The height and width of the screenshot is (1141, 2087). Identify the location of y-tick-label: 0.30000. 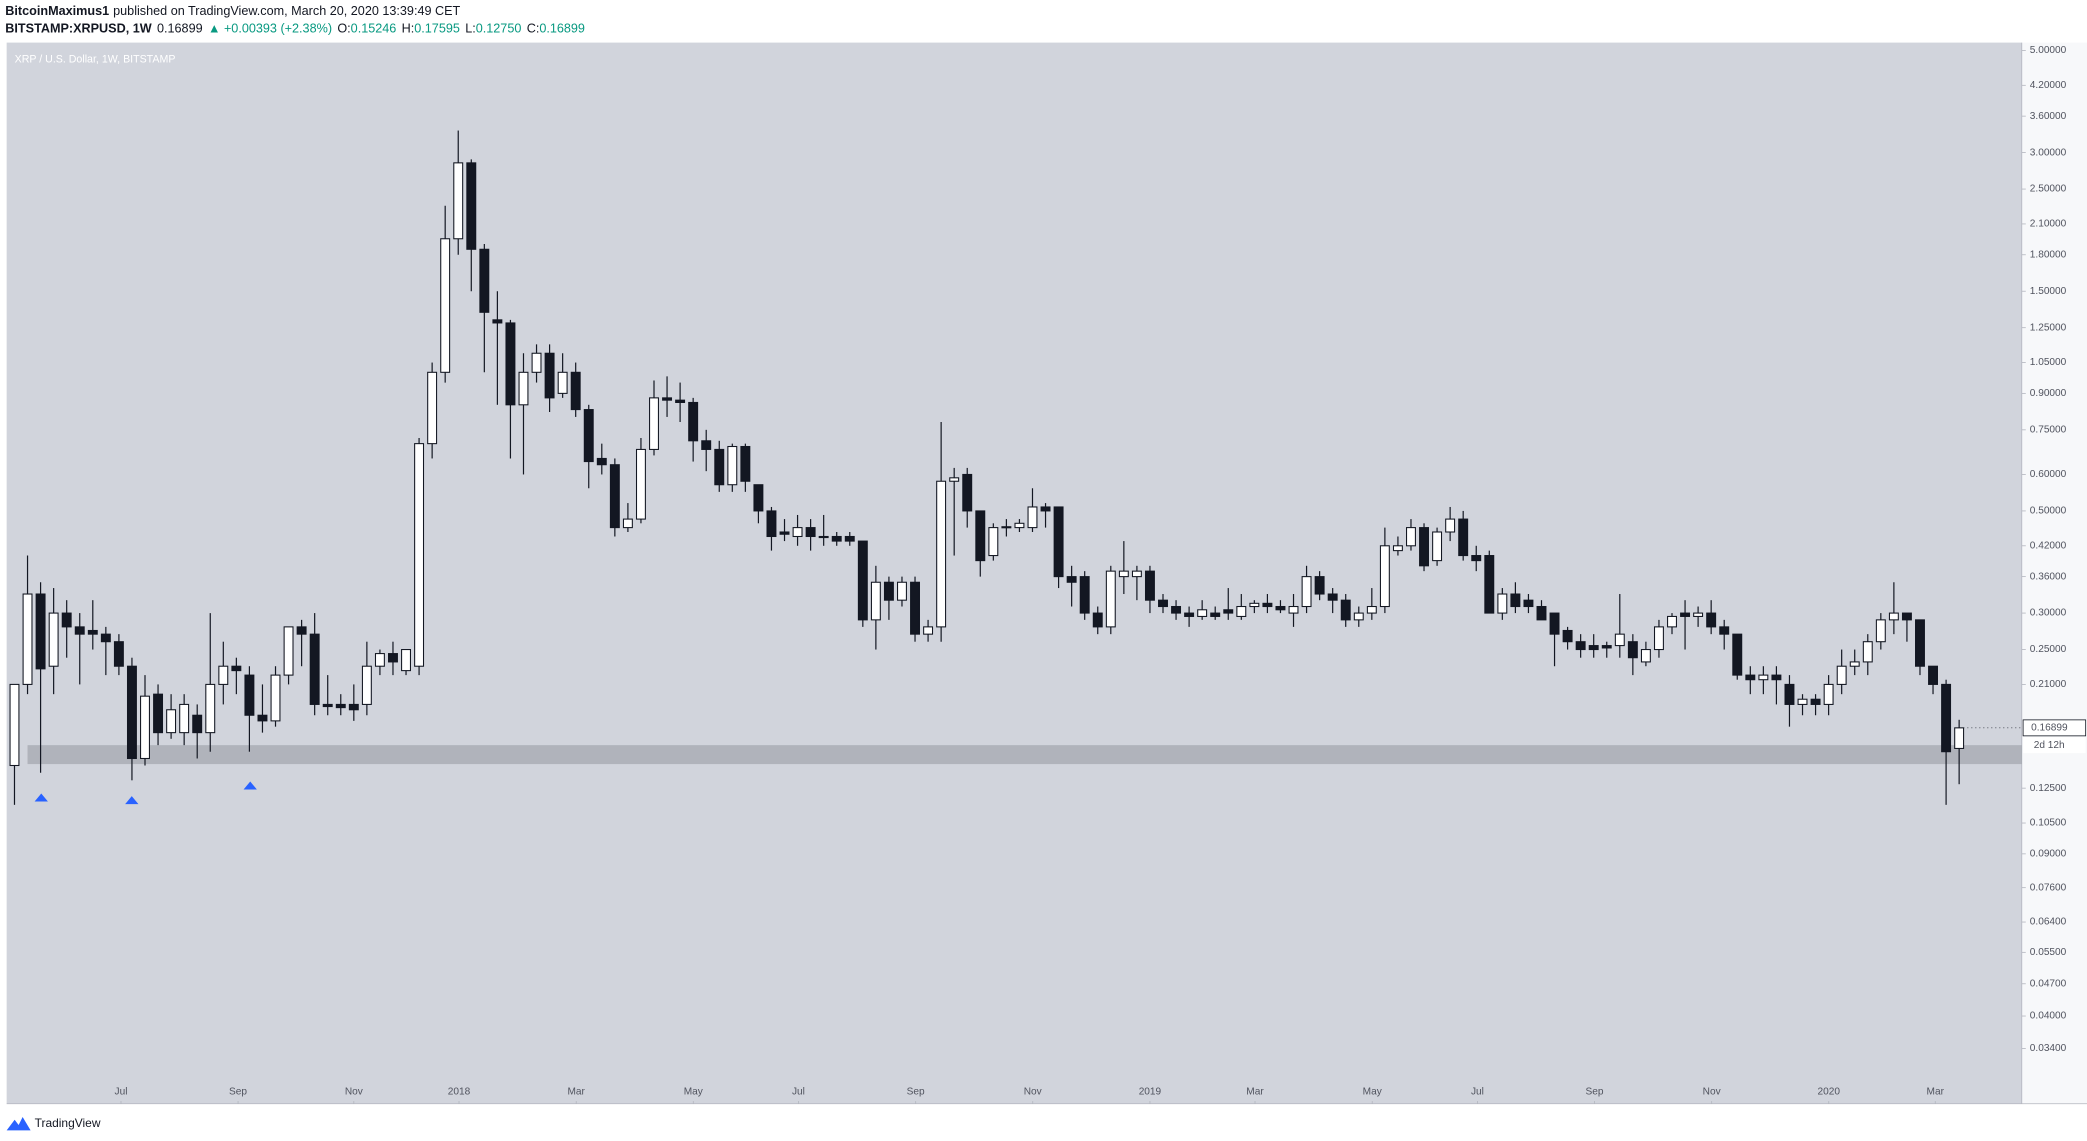
(2048, 613).